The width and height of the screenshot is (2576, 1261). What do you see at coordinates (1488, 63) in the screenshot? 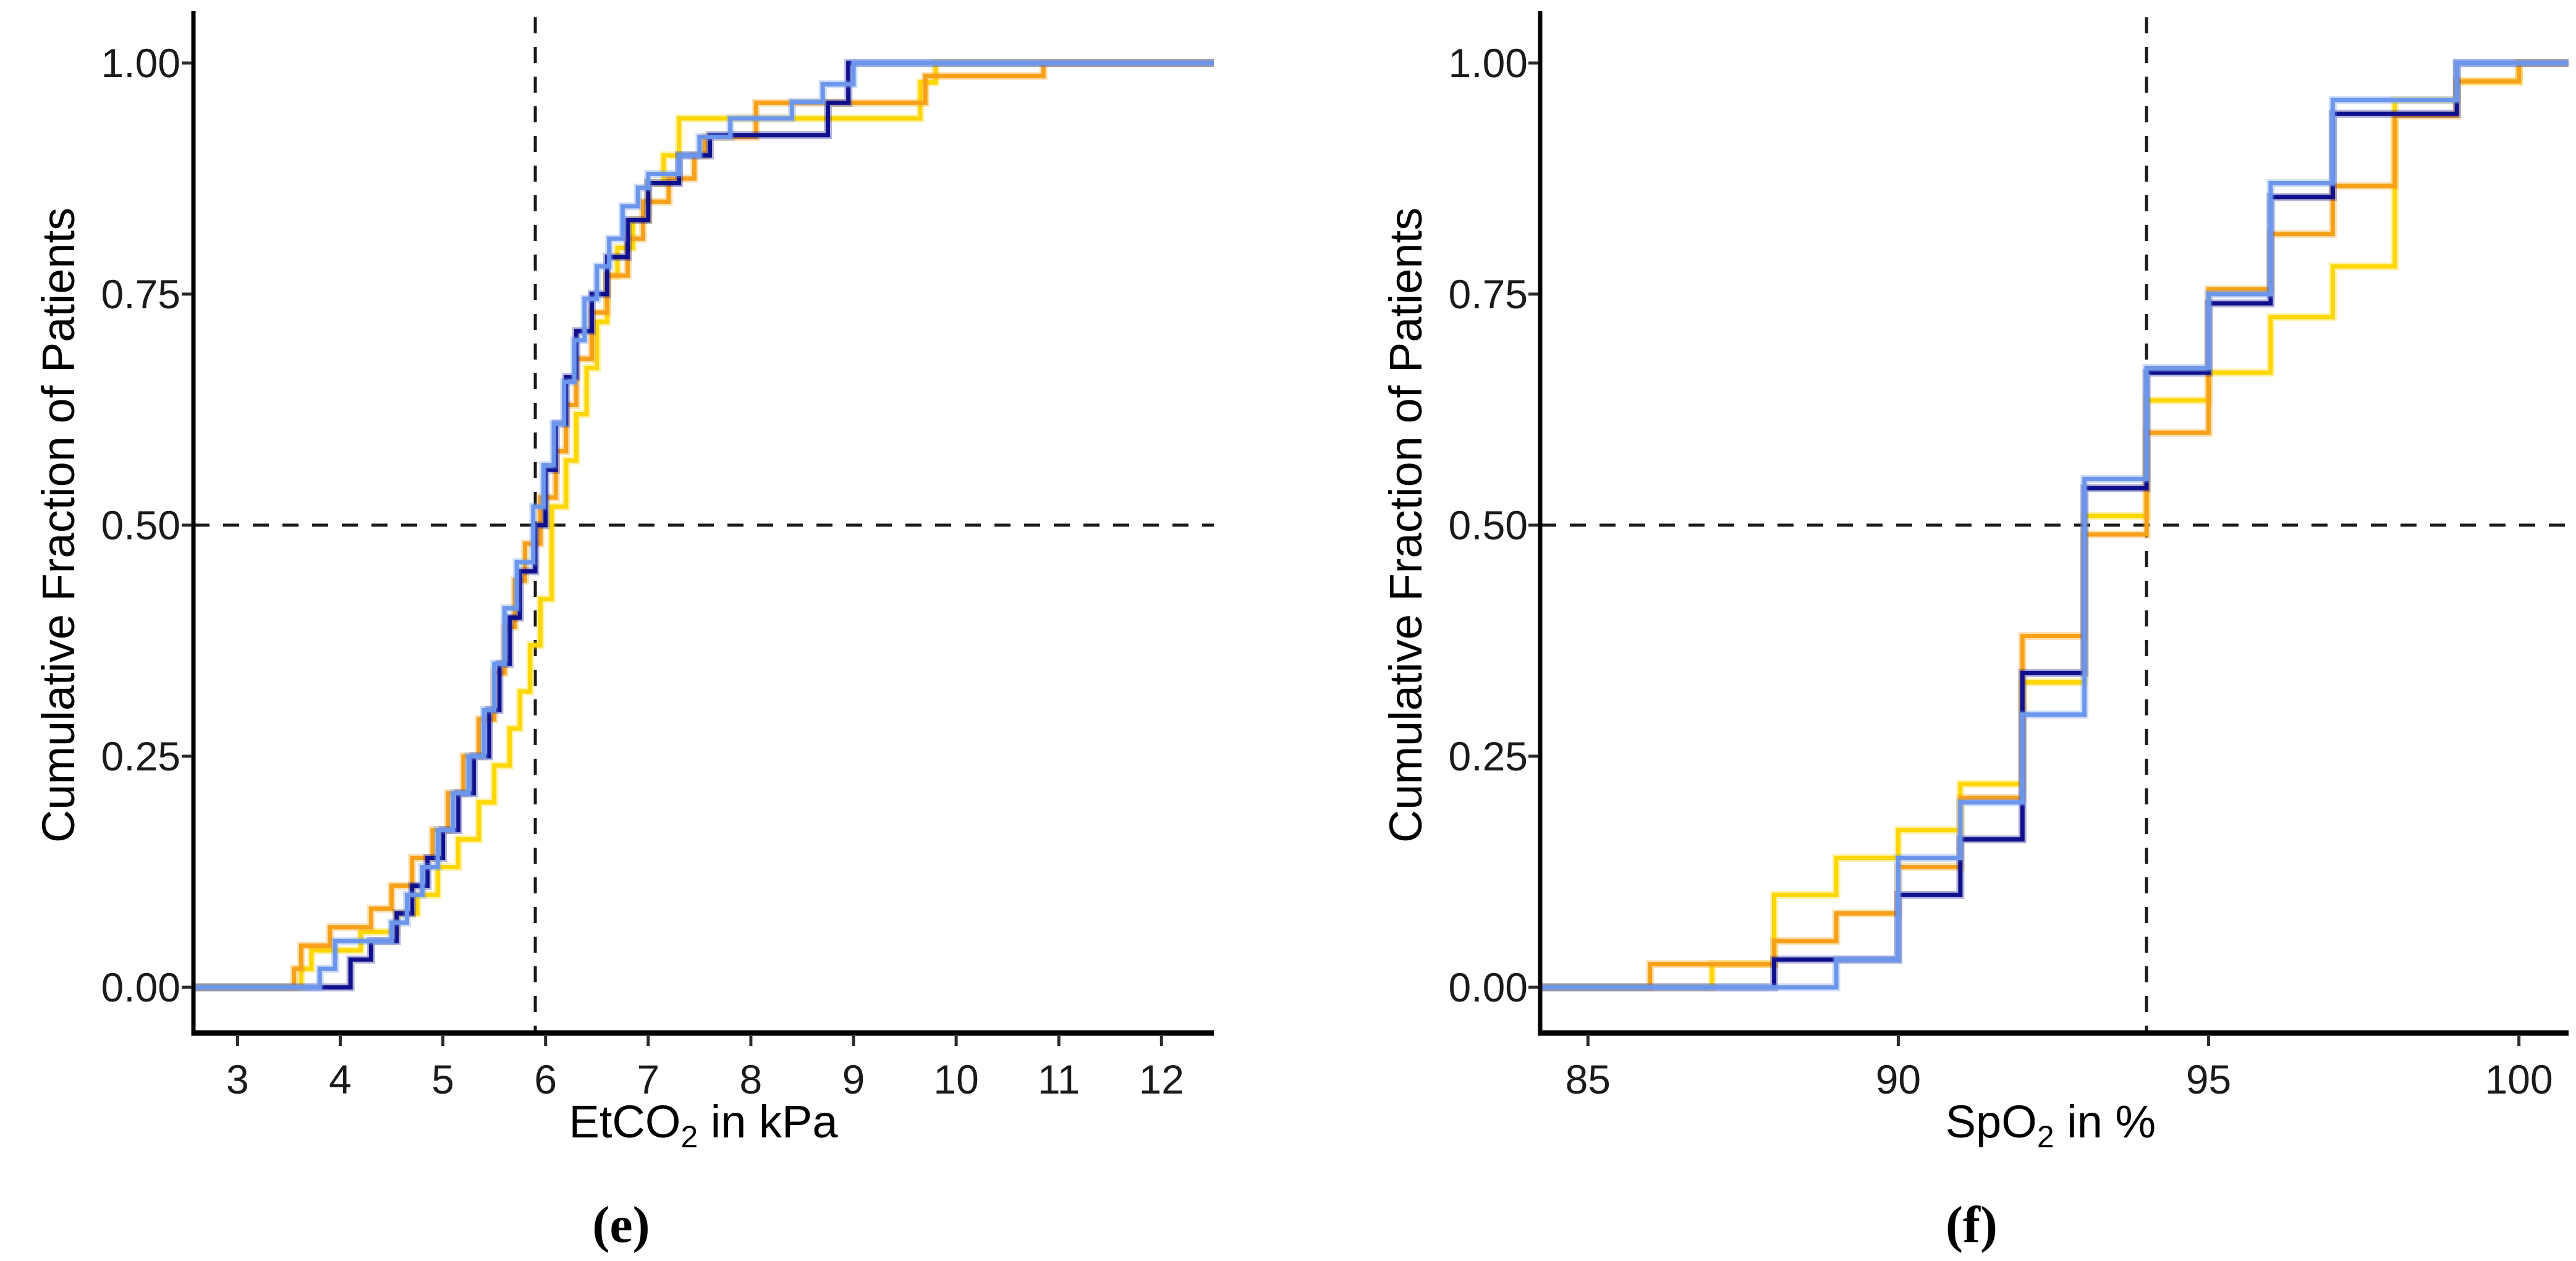
I see `y-tick-label-f-1.00: 1.00` at bounding box center [1488, 63].